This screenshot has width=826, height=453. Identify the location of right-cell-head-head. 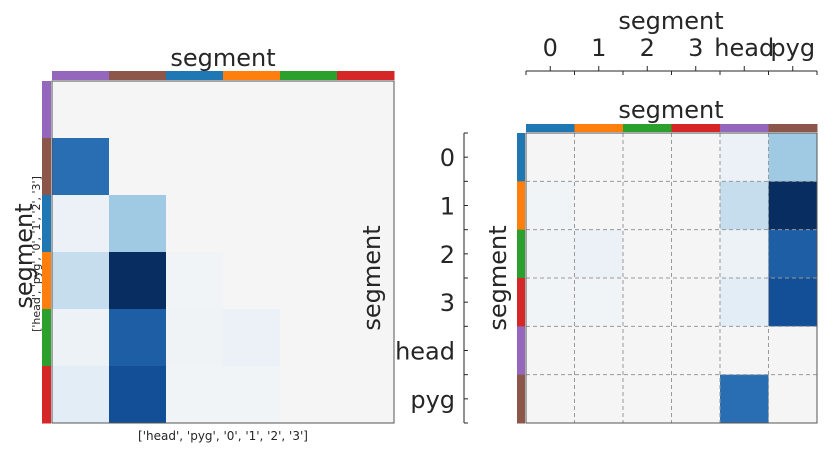
(744, 351).